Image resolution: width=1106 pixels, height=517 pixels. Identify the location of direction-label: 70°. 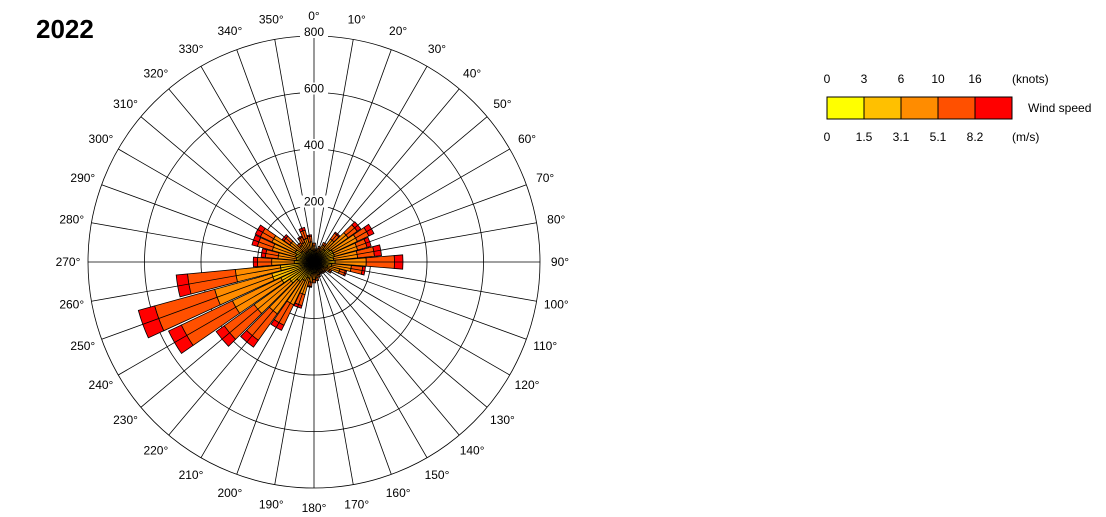
(545, 178).